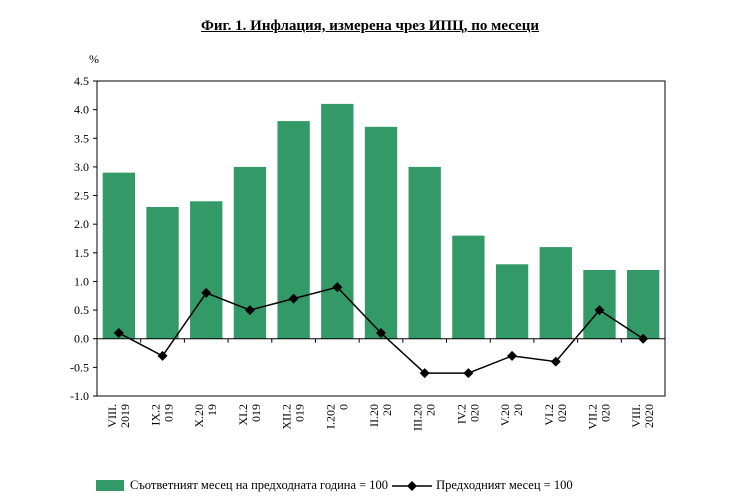 The height and width of the screenshot is (500, 740). What do you see at coordinates (110, 485) in the screenshot?
I see `legend-bar-swatch` at bounding box center [110, 485].